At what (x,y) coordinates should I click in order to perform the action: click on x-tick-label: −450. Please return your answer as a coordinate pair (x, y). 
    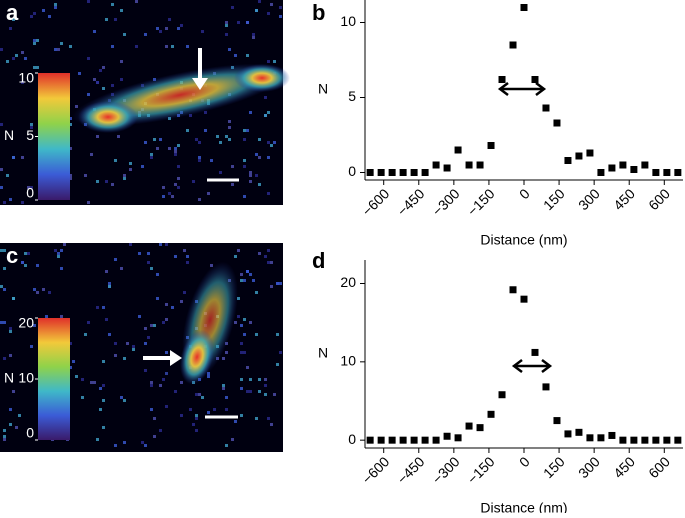
    Looking at the image, I should click on (411, 202).